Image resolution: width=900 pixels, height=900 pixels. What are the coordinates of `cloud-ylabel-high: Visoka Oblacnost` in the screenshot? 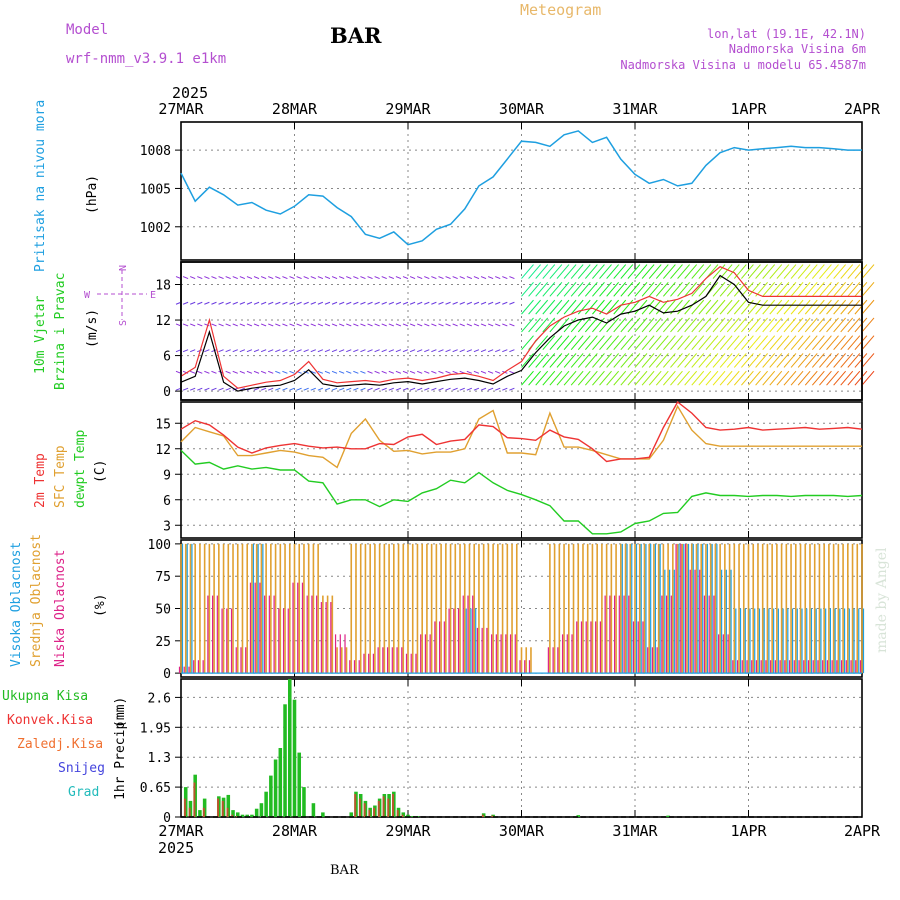 It's located at (16, 604).